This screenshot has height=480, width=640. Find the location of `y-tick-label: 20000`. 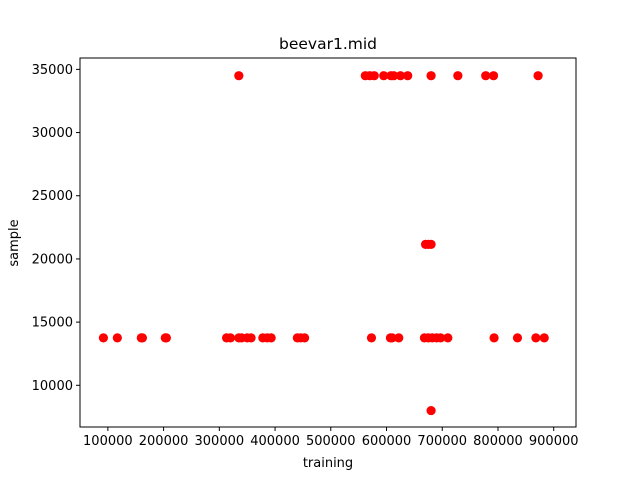

y-tick-label: 20000 is located at coordinates (52, 259).